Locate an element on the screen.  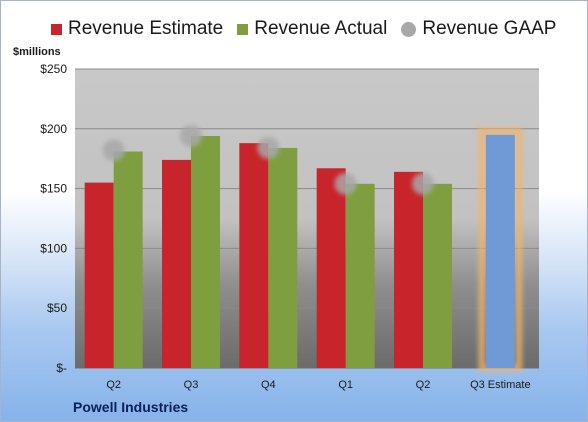
legend-label-estimate: Revenue Estimate is located at coordinates (146, 28).